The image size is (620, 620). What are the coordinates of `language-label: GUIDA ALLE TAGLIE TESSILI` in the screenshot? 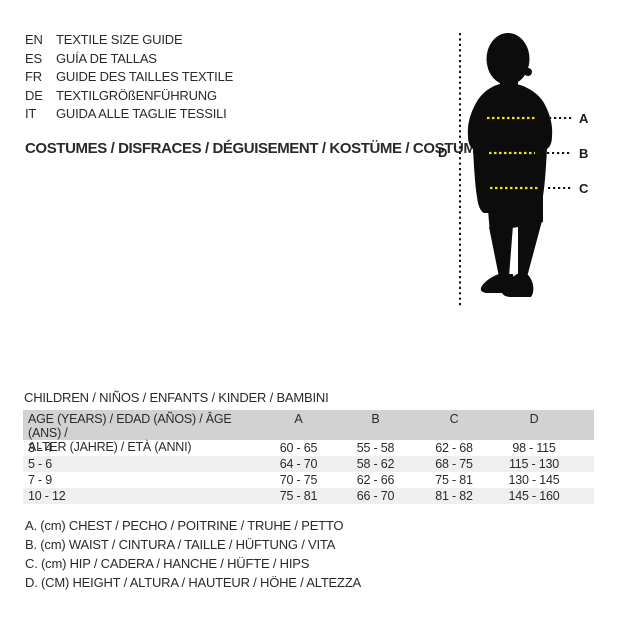 It's located at (141, 113).